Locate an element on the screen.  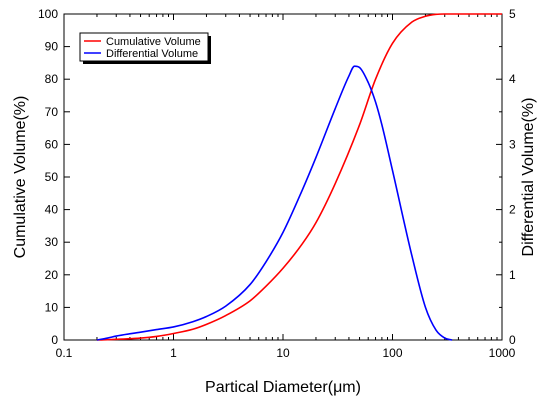
y-left-tick-label: 30 is located at coordinates (52, 242).